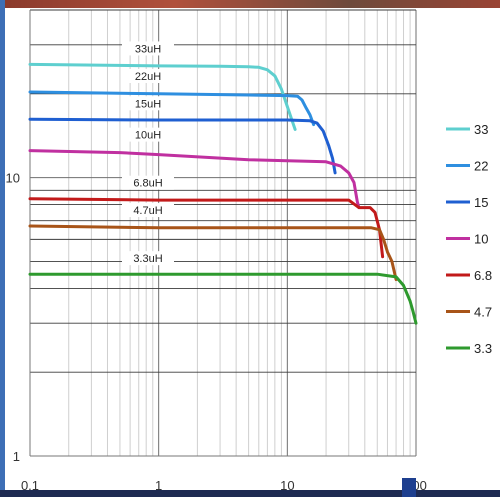 The height and width of the screenshot is (497, 500). I want to click on series-line-4.7, so click(213, 253).